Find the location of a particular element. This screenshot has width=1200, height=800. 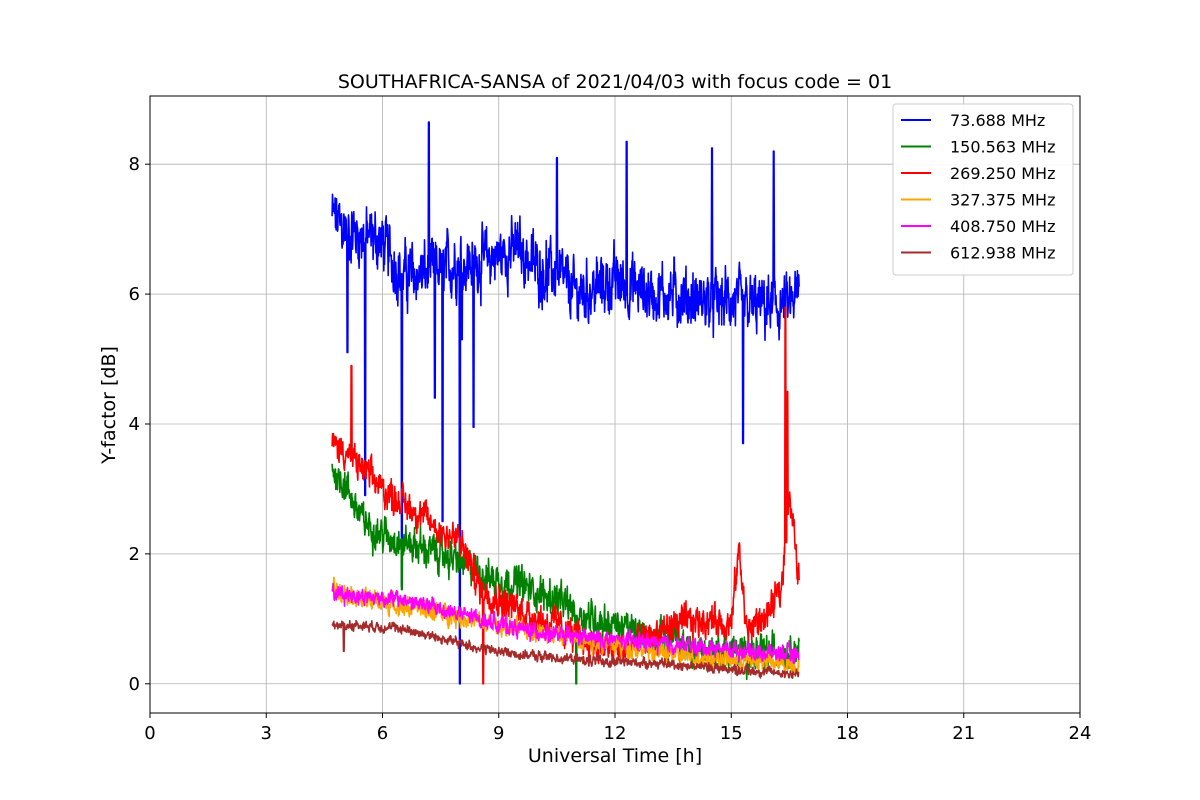

y-tick-label: 6 is located at coordinates (134, 294).